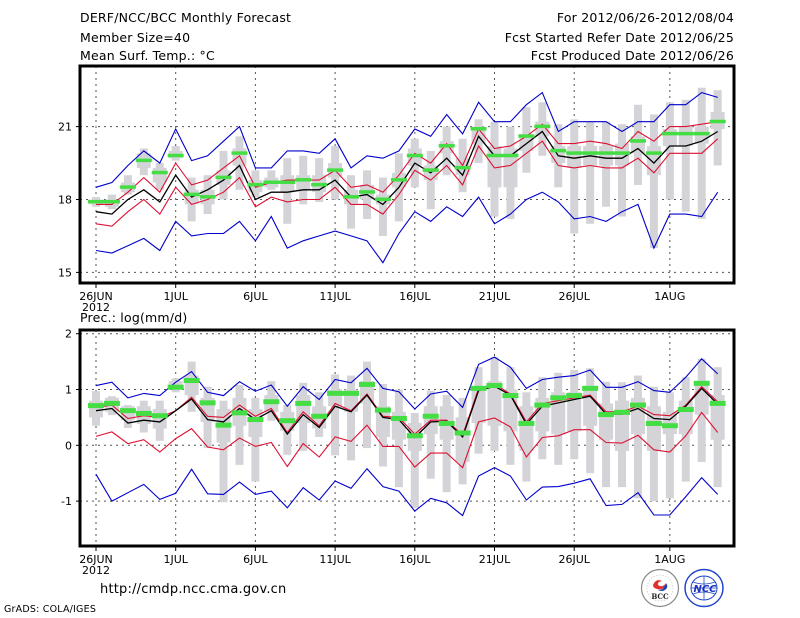  Describe the element at coordinates (68, 334) in the screenshot. I see `y-tick-label: 2` at that location.